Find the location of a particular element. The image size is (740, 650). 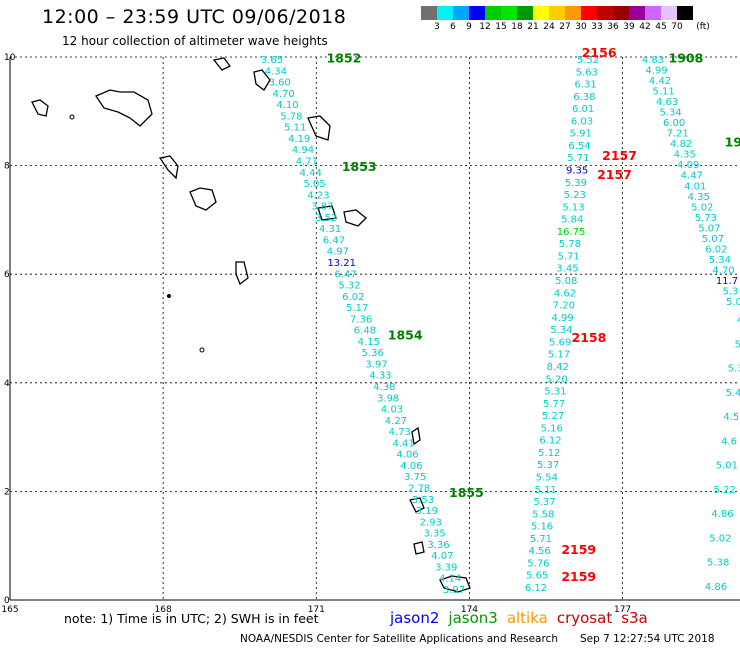

color-scale-tick: 36 is located at coordinates (613, 27).